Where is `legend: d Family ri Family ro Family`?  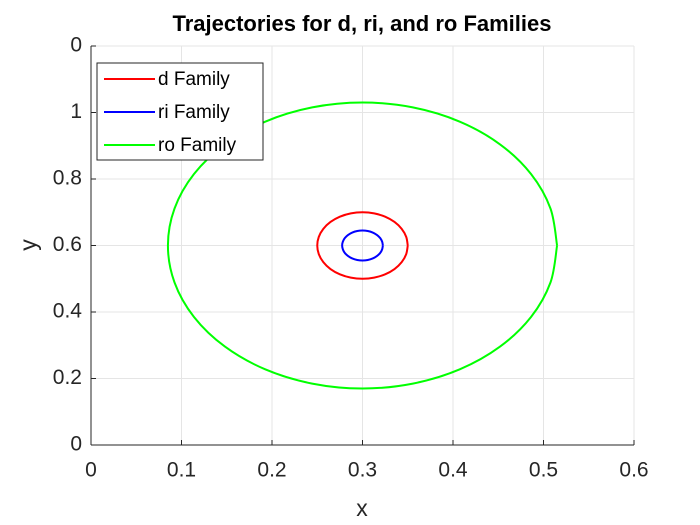
legend: d Family ri Family ro Family is located at coordinates (180, 111).